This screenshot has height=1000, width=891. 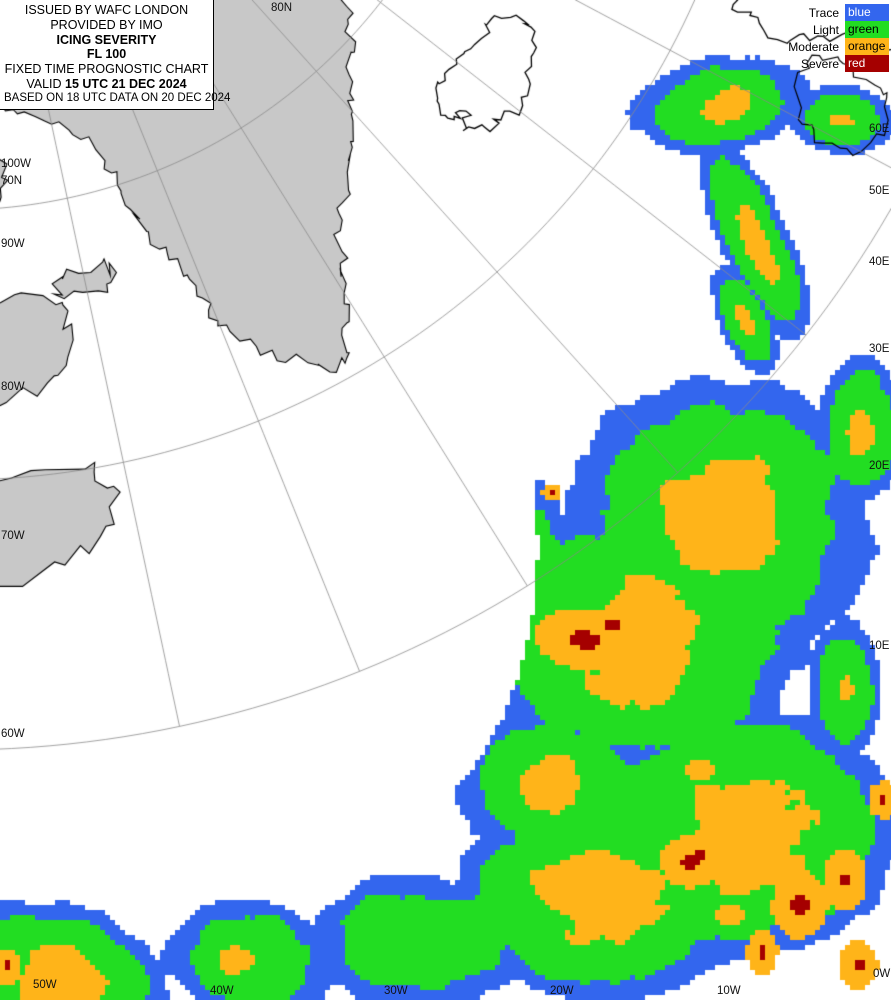 I want to click on product-line: ICING SEVERITY, so click(x=106, y=39).